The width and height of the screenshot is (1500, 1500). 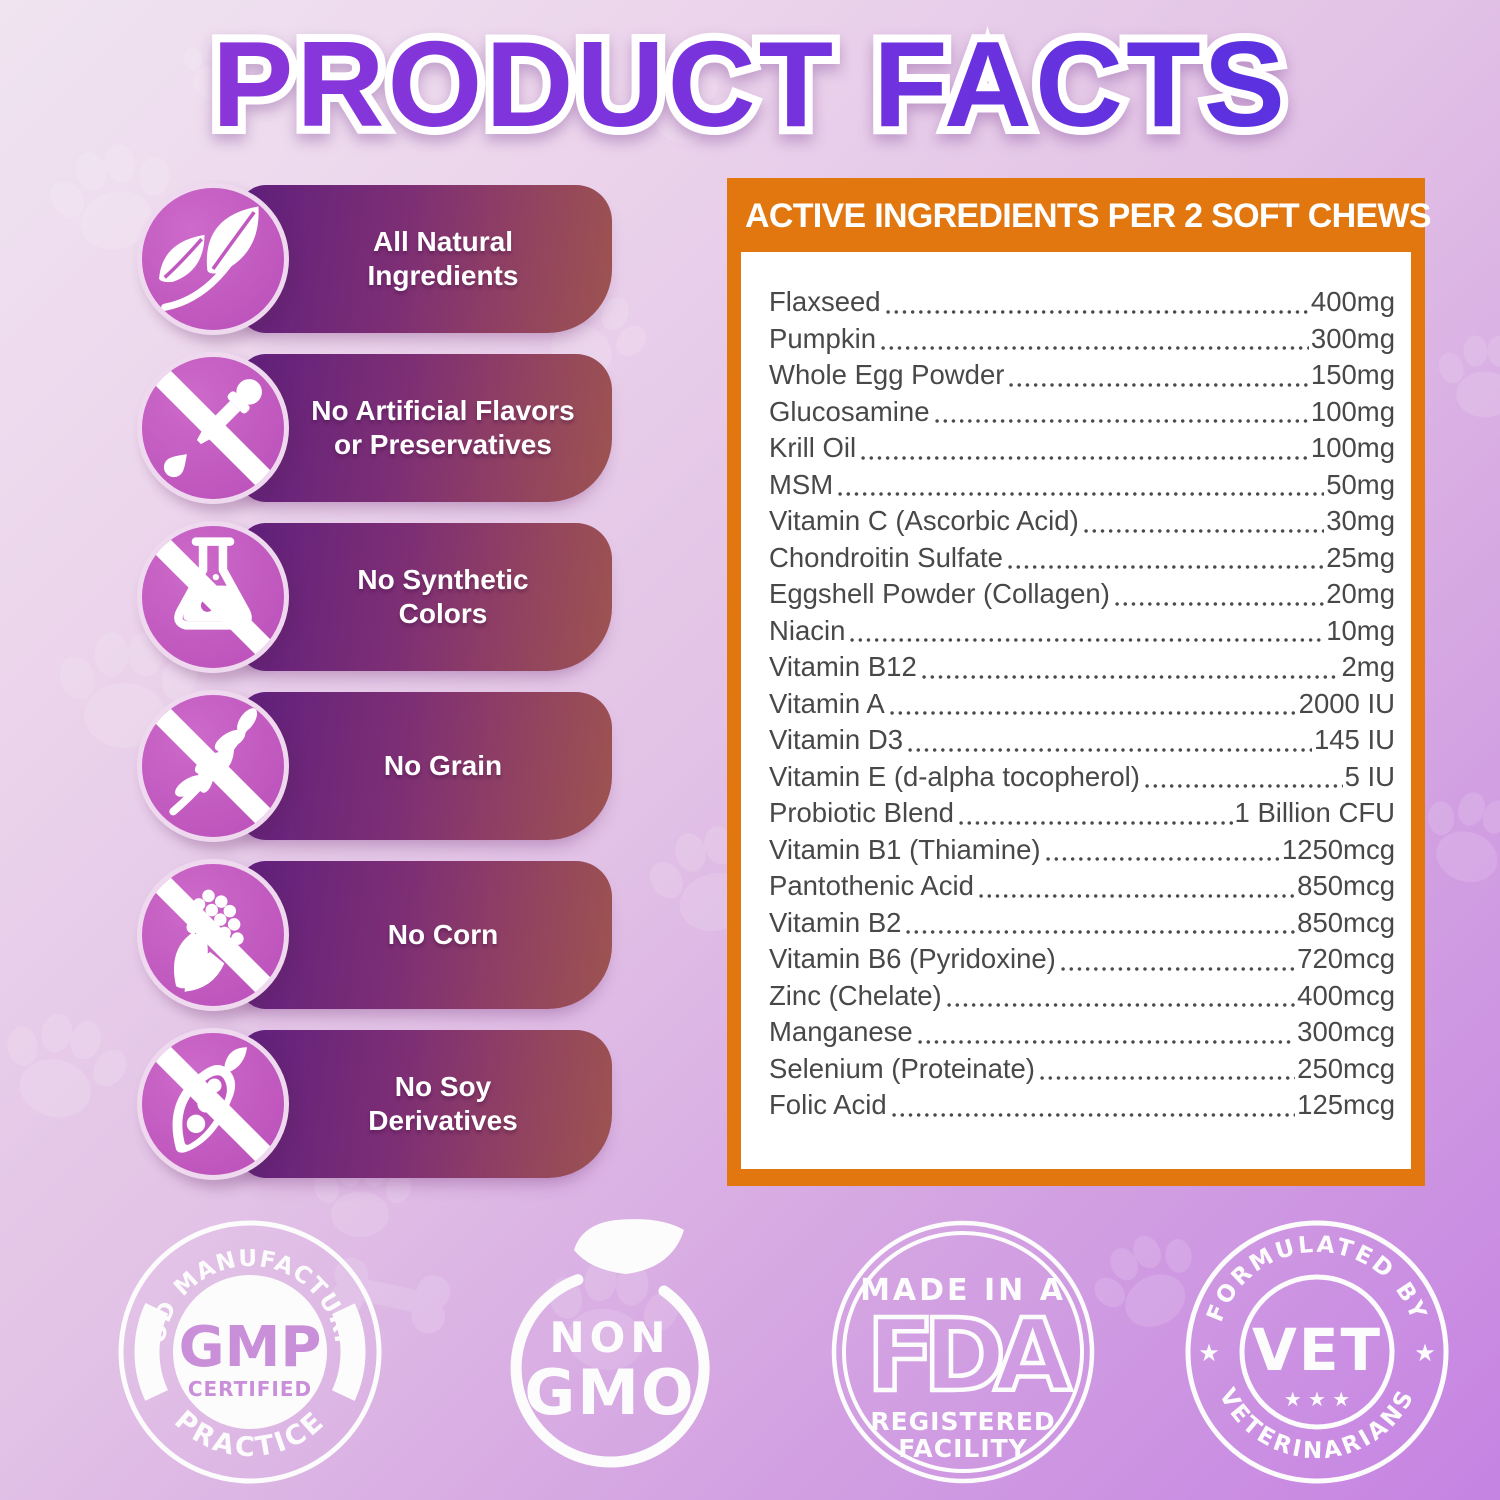 I want to click on badge-label: No Synthetic Colors, so click(x=443, y=596).